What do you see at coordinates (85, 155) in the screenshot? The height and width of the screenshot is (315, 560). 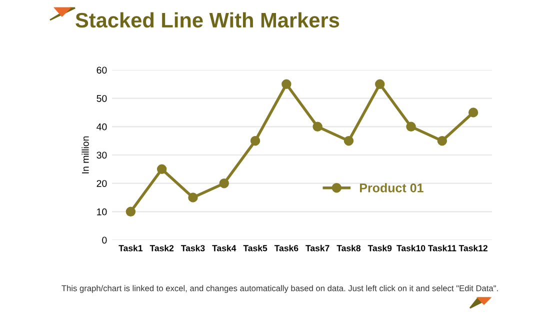 I see `y-axis-title: In million` at bounding box center [85, 155].